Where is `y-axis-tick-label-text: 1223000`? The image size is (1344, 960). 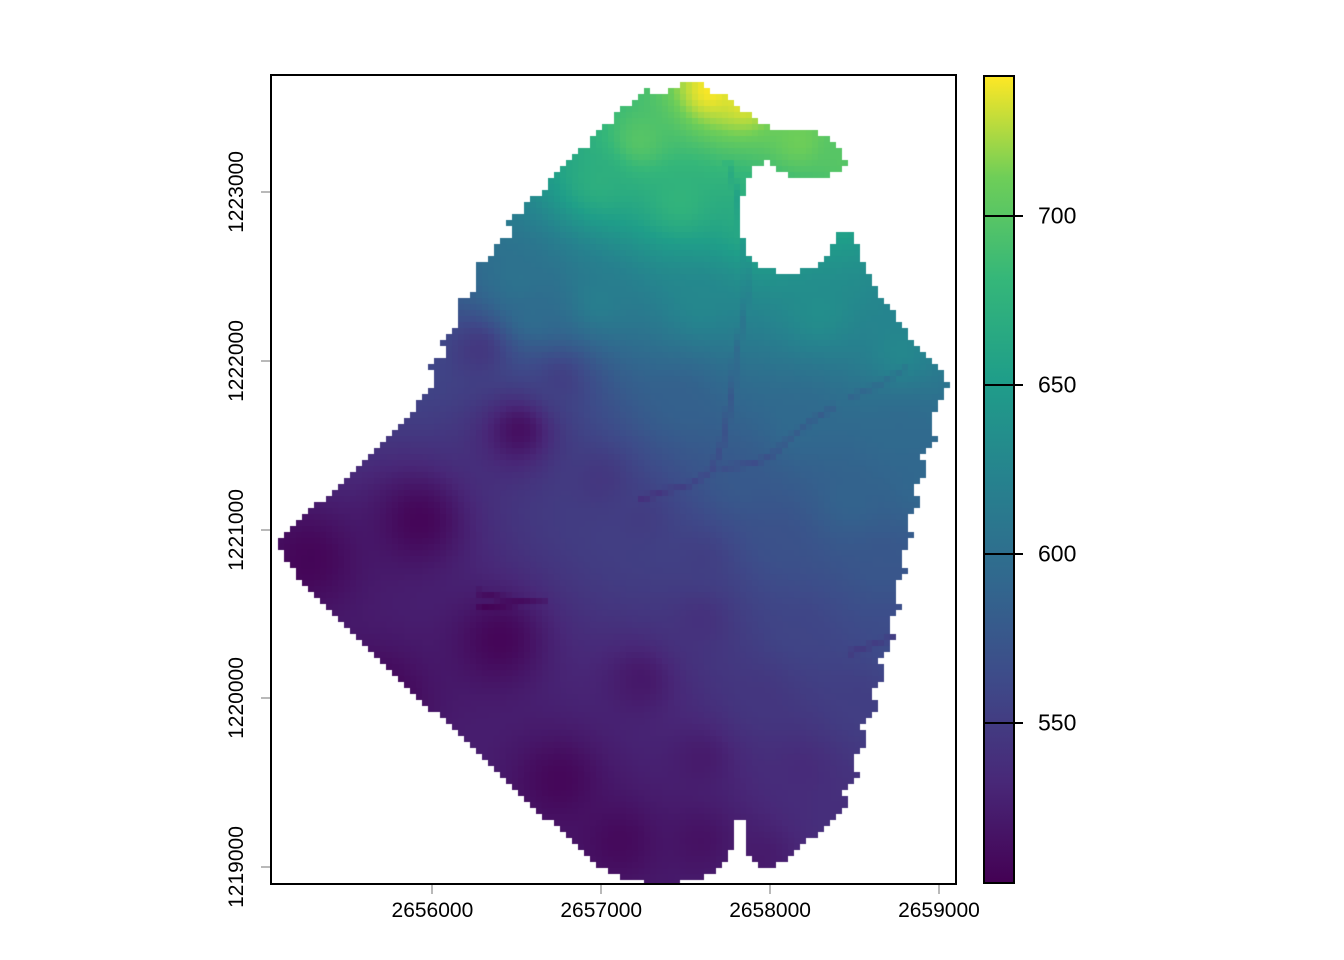 y-axis-tick-label-text: 1223000 is located at coordinates (236, 192).